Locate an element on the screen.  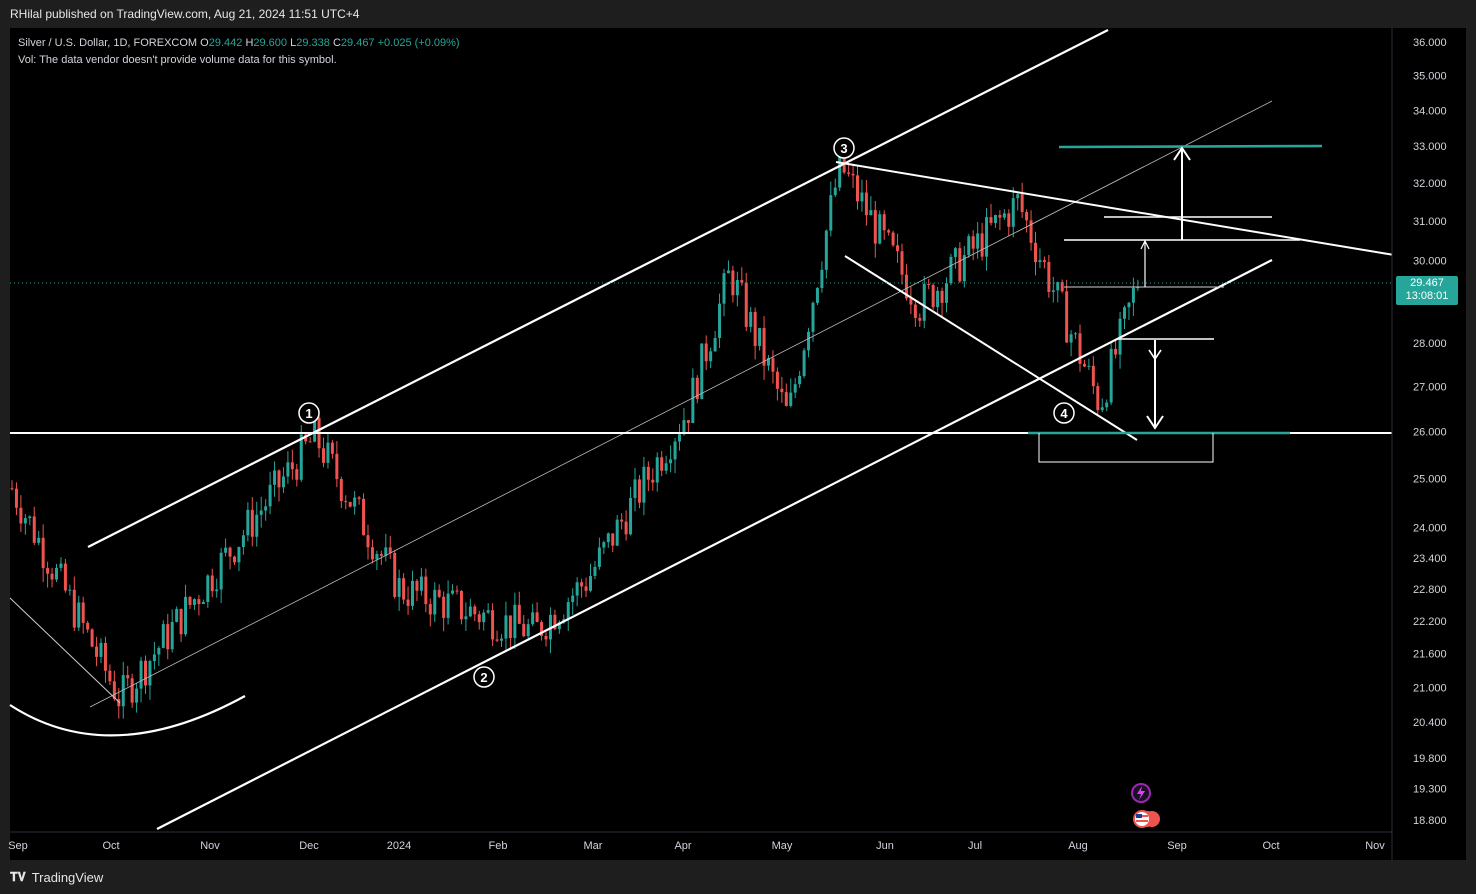
open-value: 29.442 is located at coordinates (225, 43).